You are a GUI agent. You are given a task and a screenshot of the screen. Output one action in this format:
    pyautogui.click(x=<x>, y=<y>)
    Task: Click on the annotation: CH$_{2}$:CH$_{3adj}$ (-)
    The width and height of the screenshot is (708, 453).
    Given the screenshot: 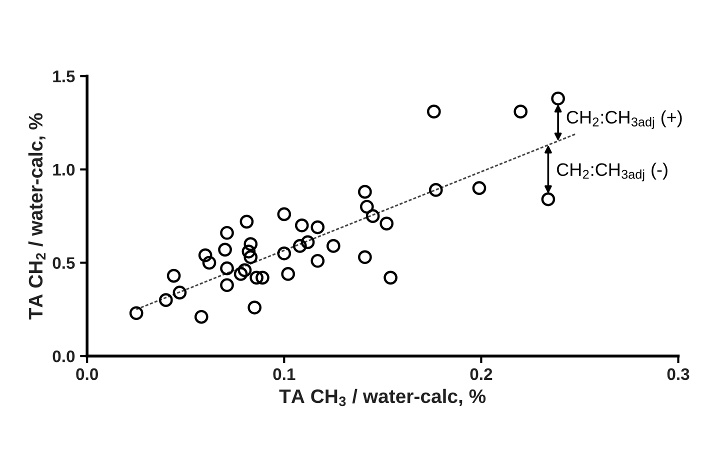 What is the action you would take?
    pyautogui.click(x=612, y=172)
    